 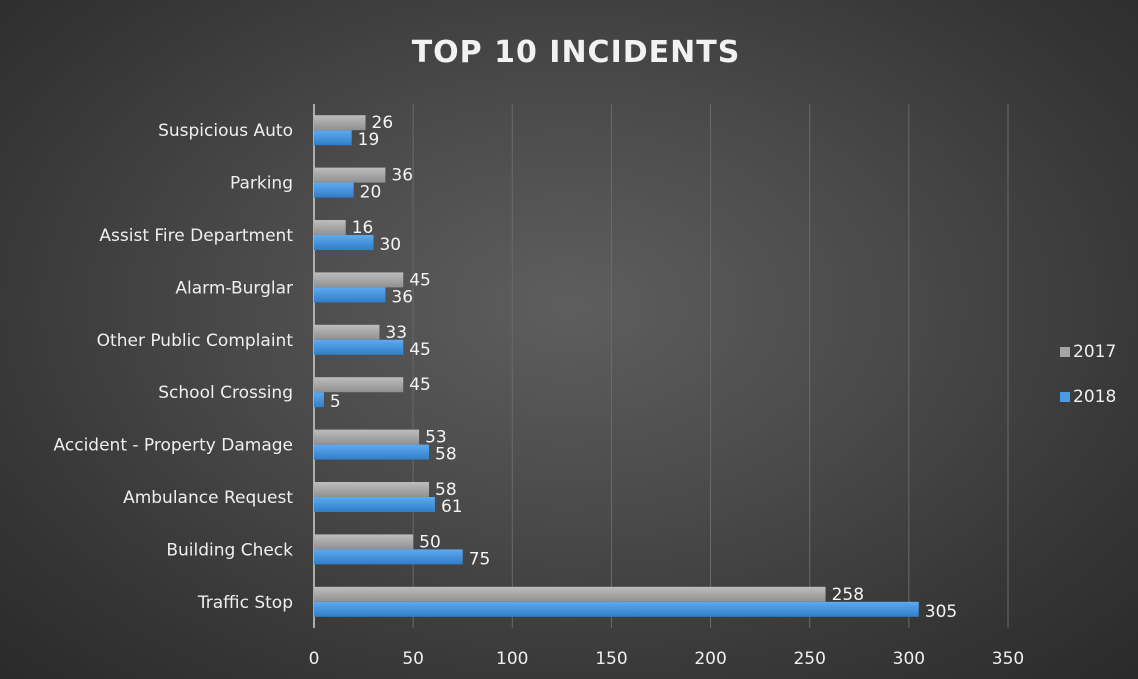 What do you see at coordinates (225, 131) in the screenshot?
I see `category-label: Suspicious Auto` at bounding box center [225, 131].